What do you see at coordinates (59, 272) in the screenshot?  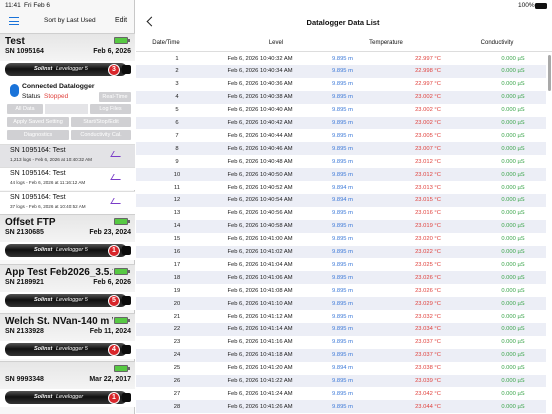 I see `device-name: App Test Feb2026_3.5.3` at bounding box center [59, 272].